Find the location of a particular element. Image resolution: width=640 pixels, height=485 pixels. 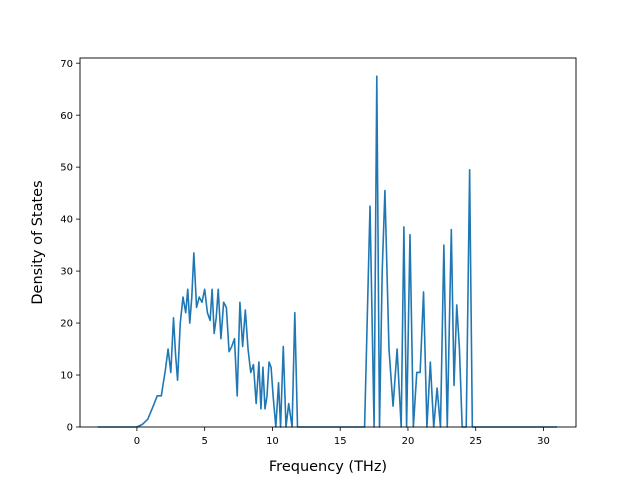

y-tick-label: 0 is located at coordinates (70, 428).